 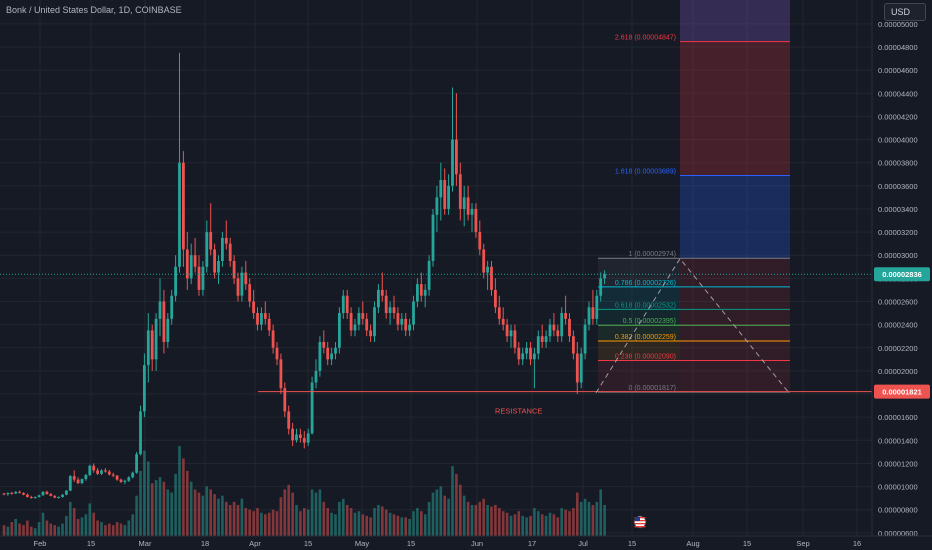 What do you see at coordinates (902, 274) in the screenshot?
I see `price-tag-label: 0.00002836` at bounding box center [902, 274].